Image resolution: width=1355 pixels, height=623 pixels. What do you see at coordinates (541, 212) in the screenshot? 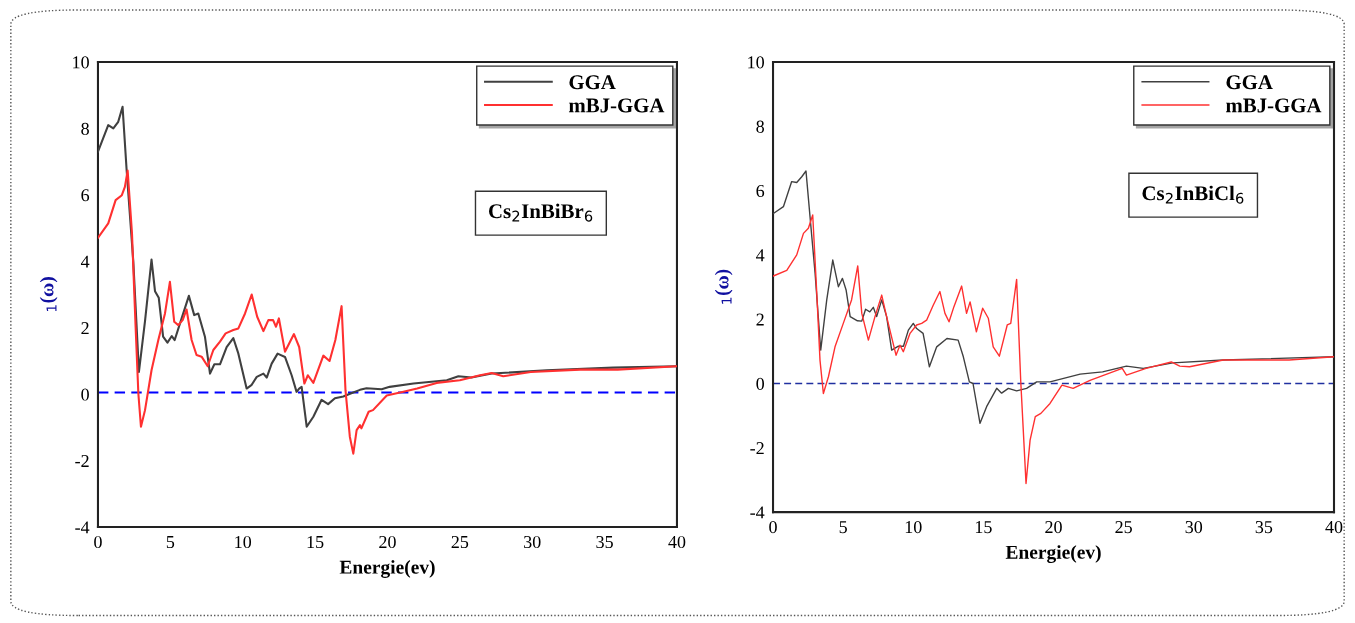
I see `annotation: Cs$_{2}$InBiBr$_{6}$` at bounding box center [541, 212].